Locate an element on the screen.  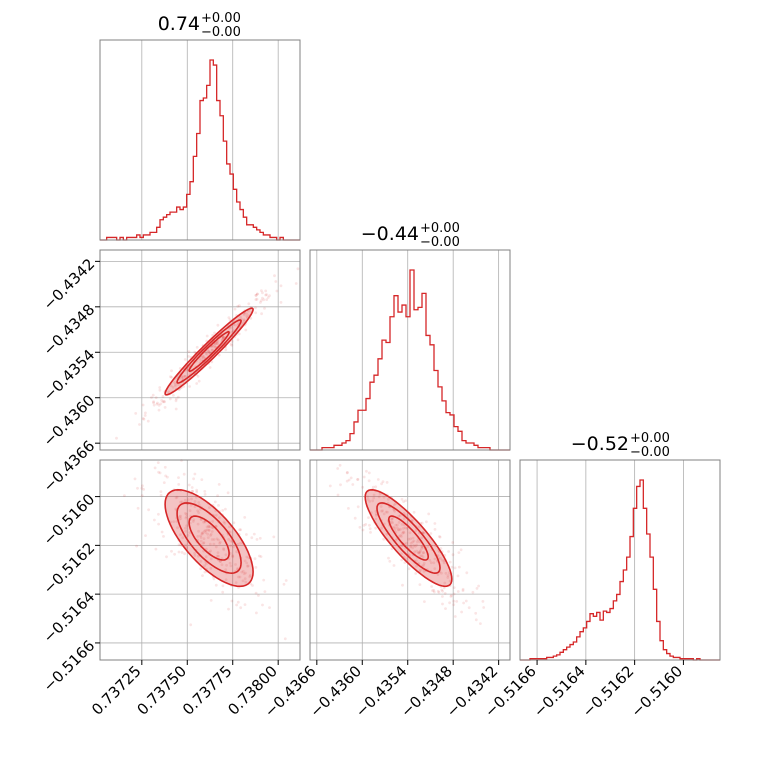
x-axis-param-3: −0.5166−0.5164−0.5162−0.5160 is located at coordinates (583, 690).